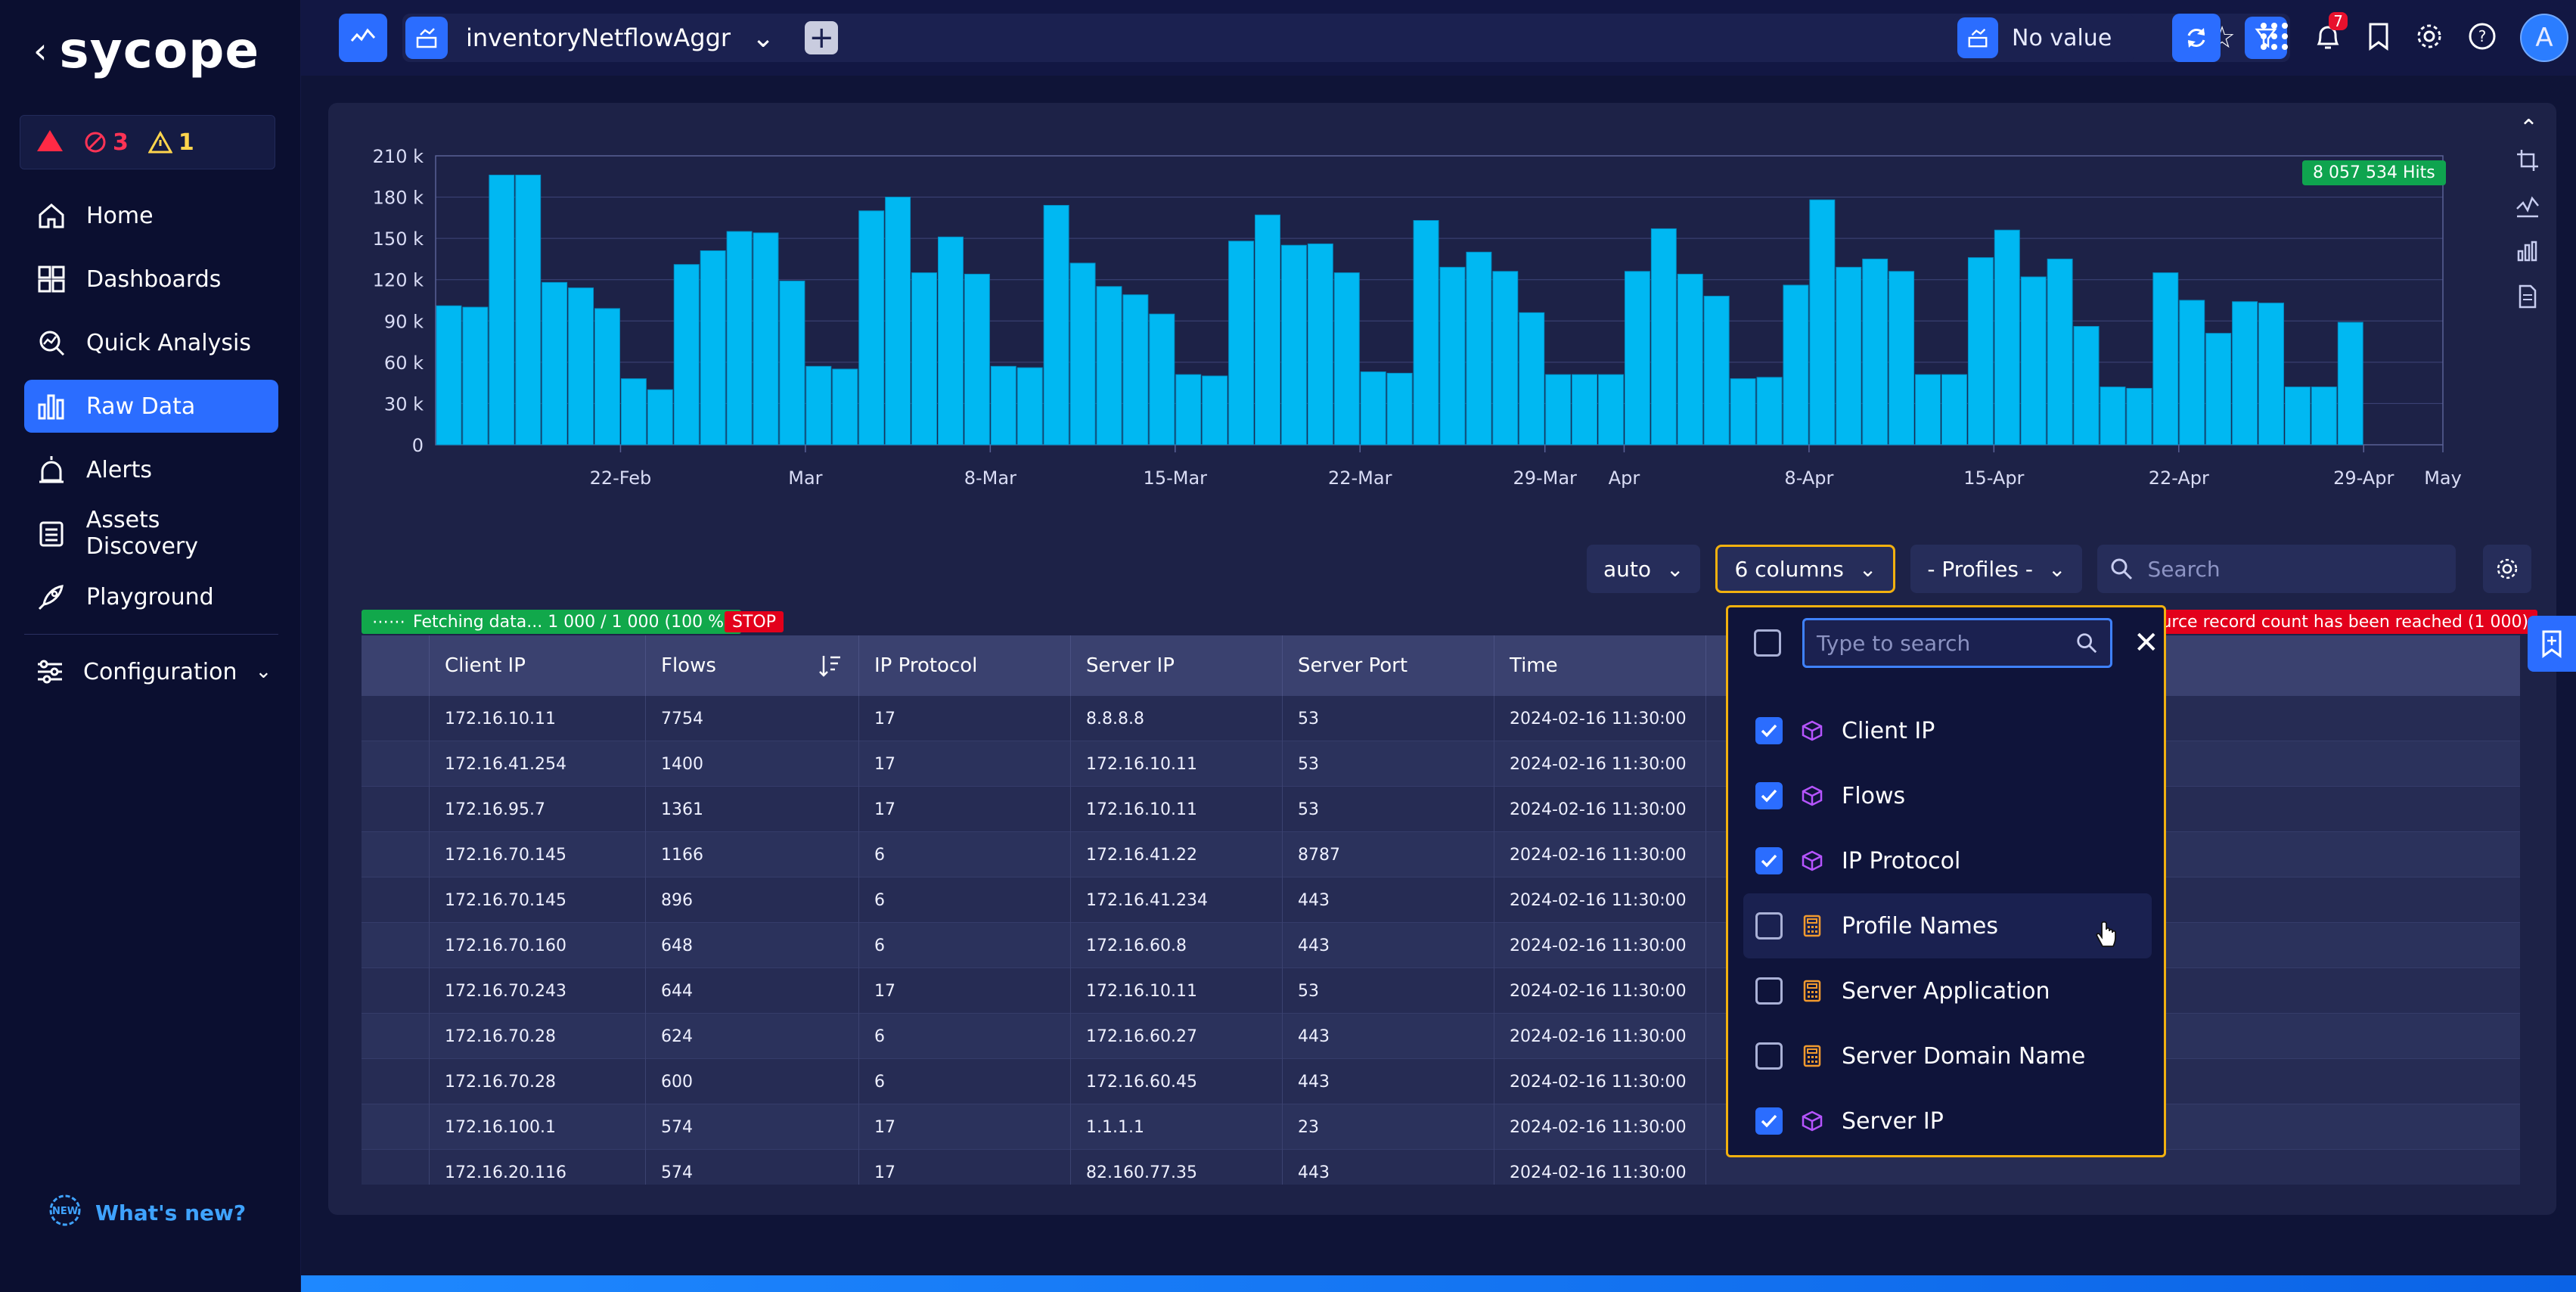 This screenshot has width=2576, height=1292. I want to click on alerts-summary: 3 1, so click(147, 142).